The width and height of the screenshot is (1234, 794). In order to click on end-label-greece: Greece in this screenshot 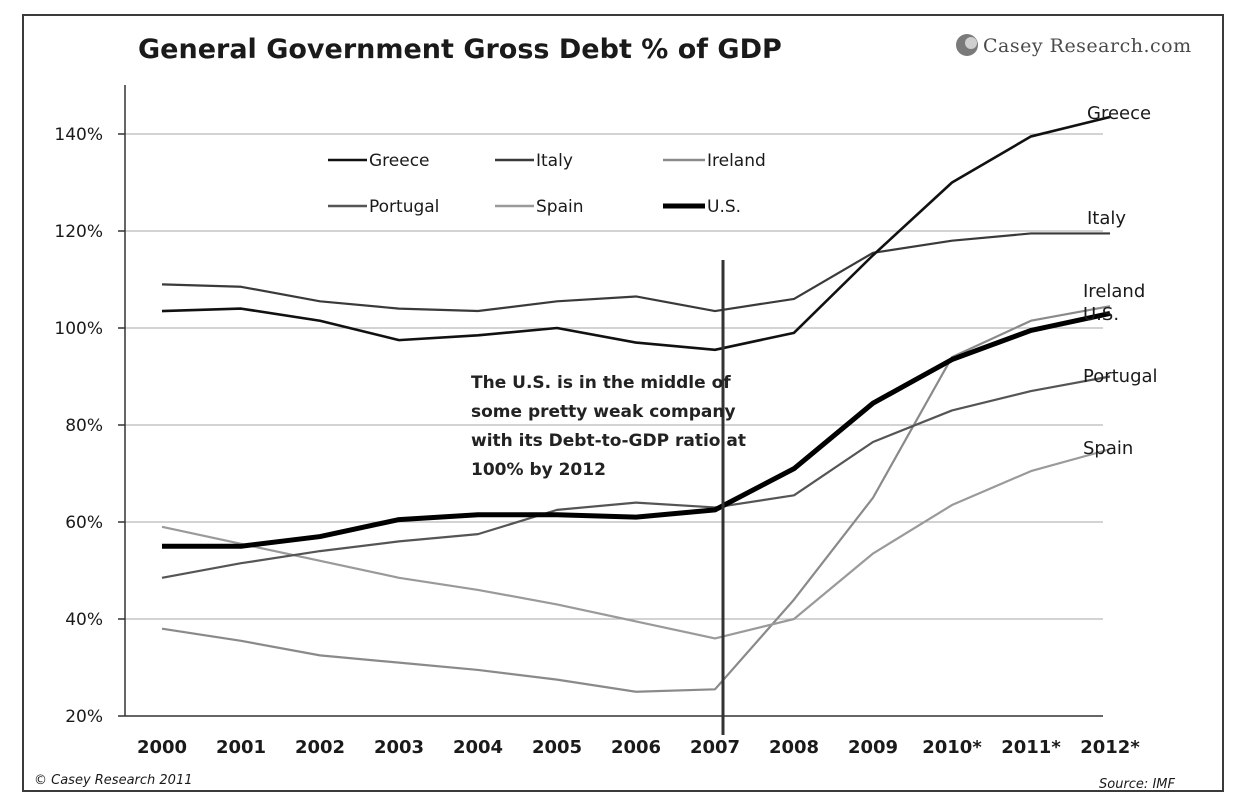, I will do `click(1119, 113)`.